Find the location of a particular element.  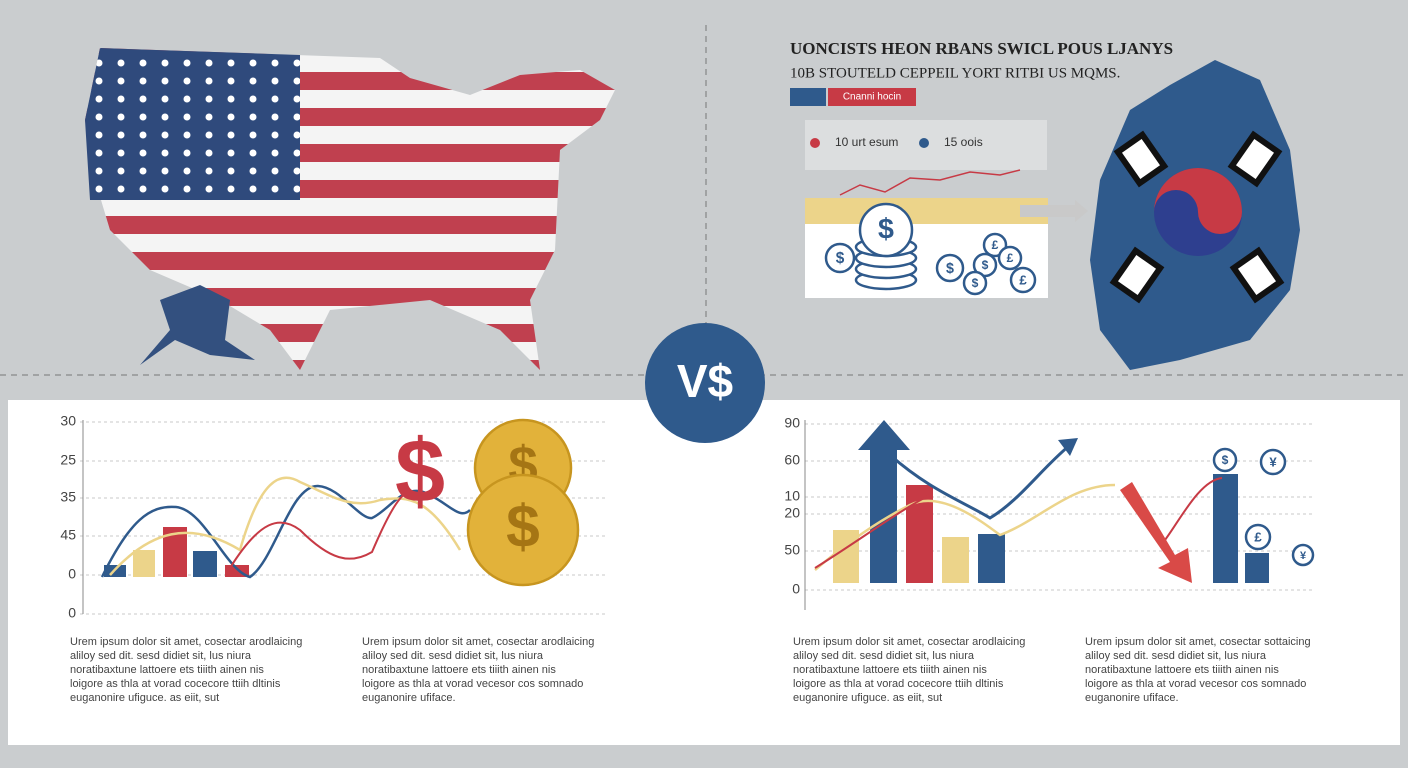

sparkline is located at coordinates (930, 182).